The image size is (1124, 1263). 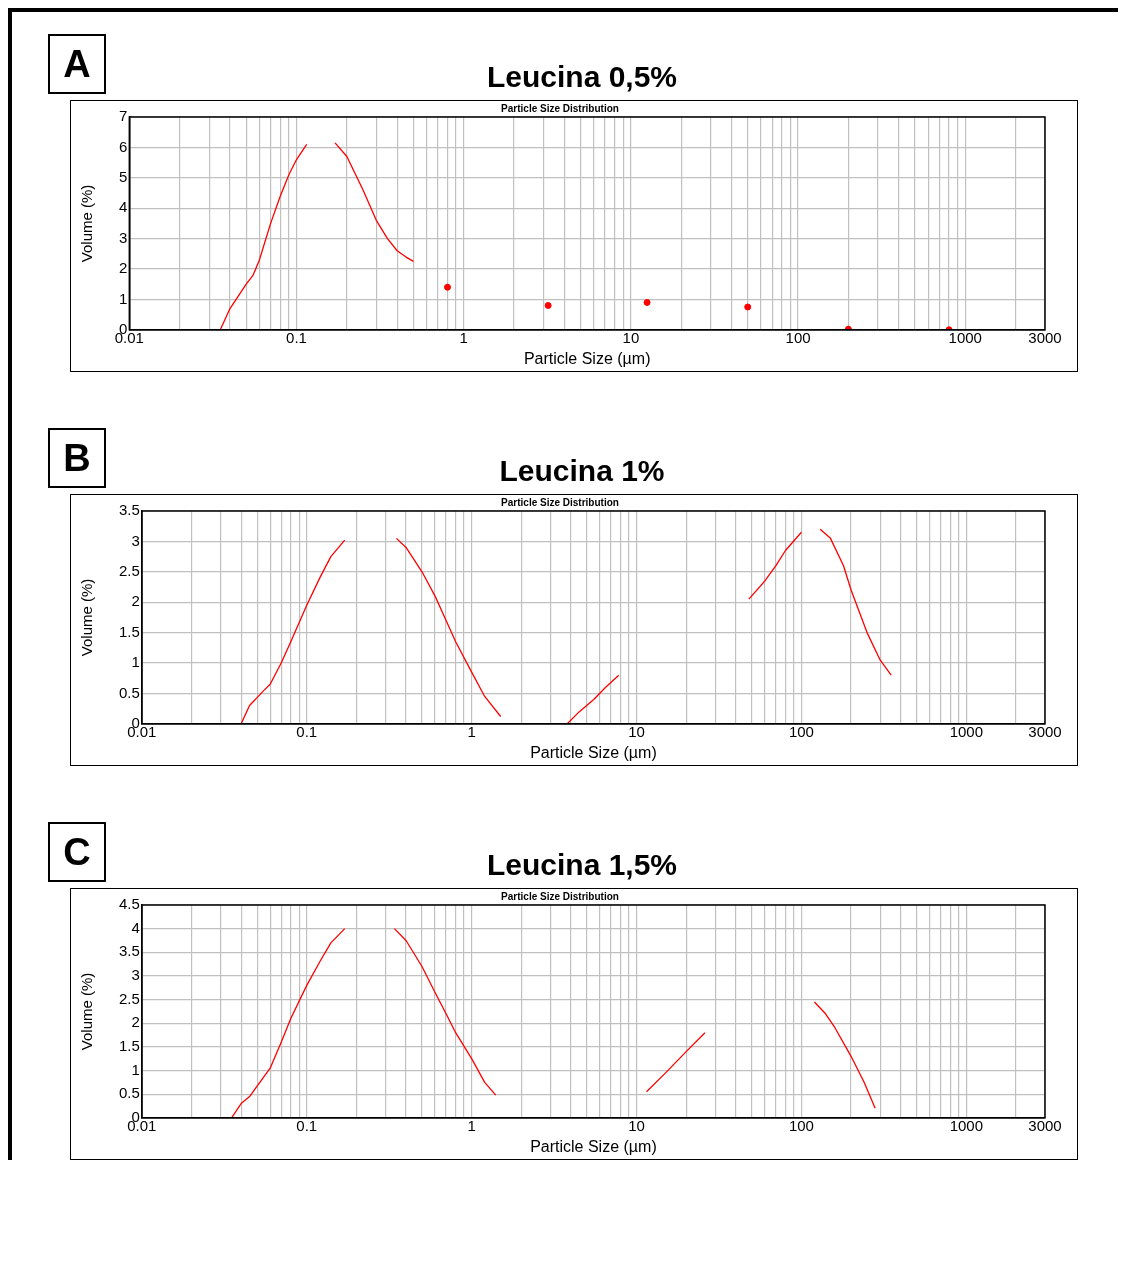 What do you see at coordinates (582, 471) in the screenshot?
I see `chart-title: Leucina 1%` at bounding box center [582, 471].